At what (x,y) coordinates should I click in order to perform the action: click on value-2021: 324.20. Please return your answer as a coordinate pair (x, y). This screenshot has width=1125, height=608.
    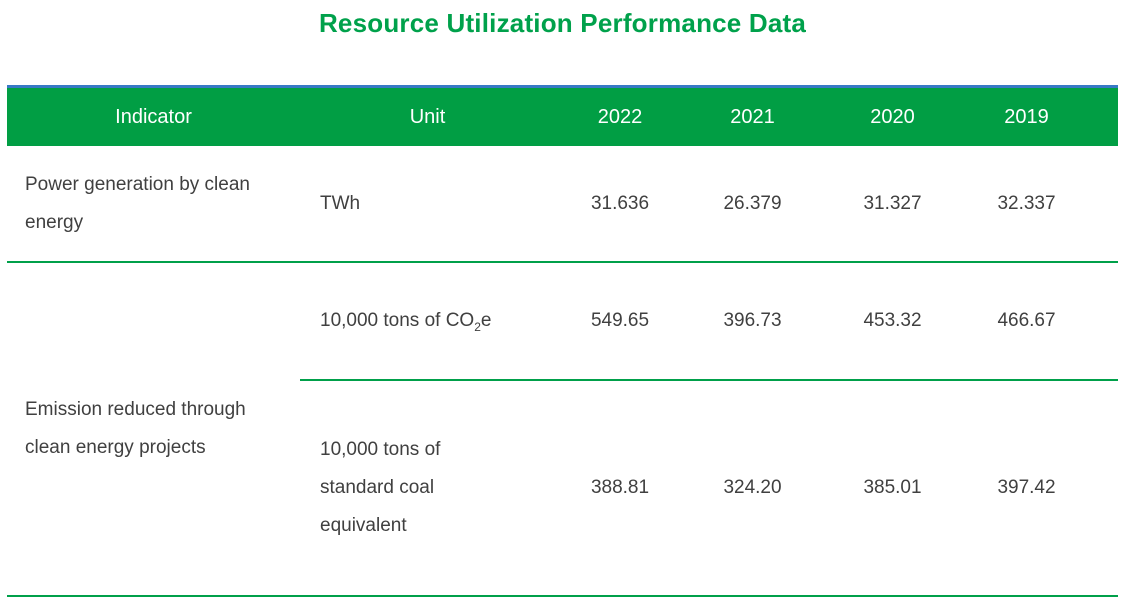
    Looking at the image, I should click on (752, 489).